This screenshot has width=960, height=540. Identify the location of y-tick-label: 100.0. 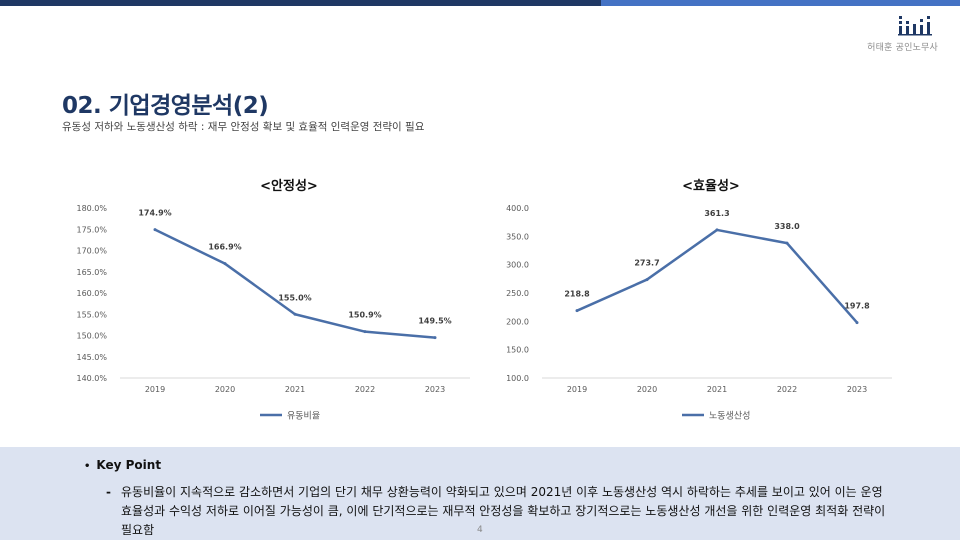
(517, 378).